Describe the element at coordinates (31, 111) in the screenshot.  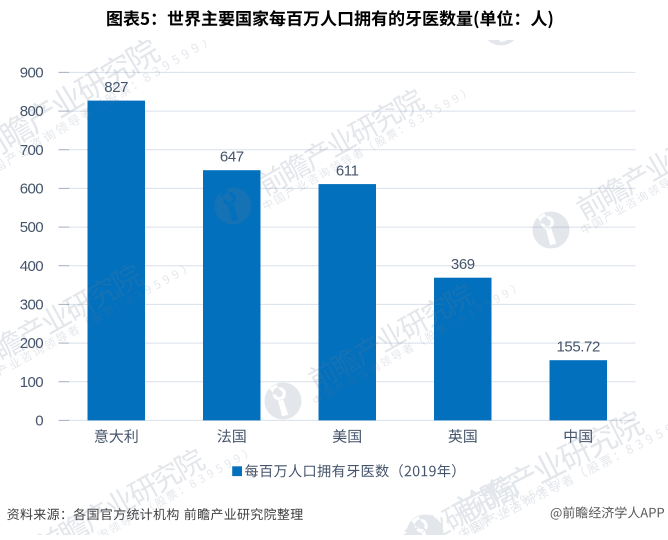
I see `svg-text: 800` at that location.